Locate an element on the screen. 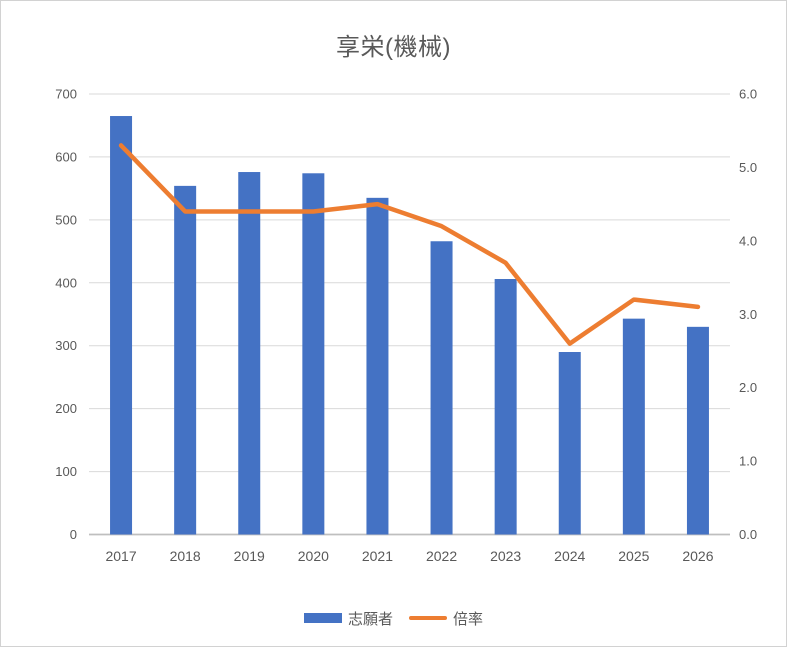 The image size is (787, 648). left-axis-tick-label: 300 is located at coordinates (66, 345).